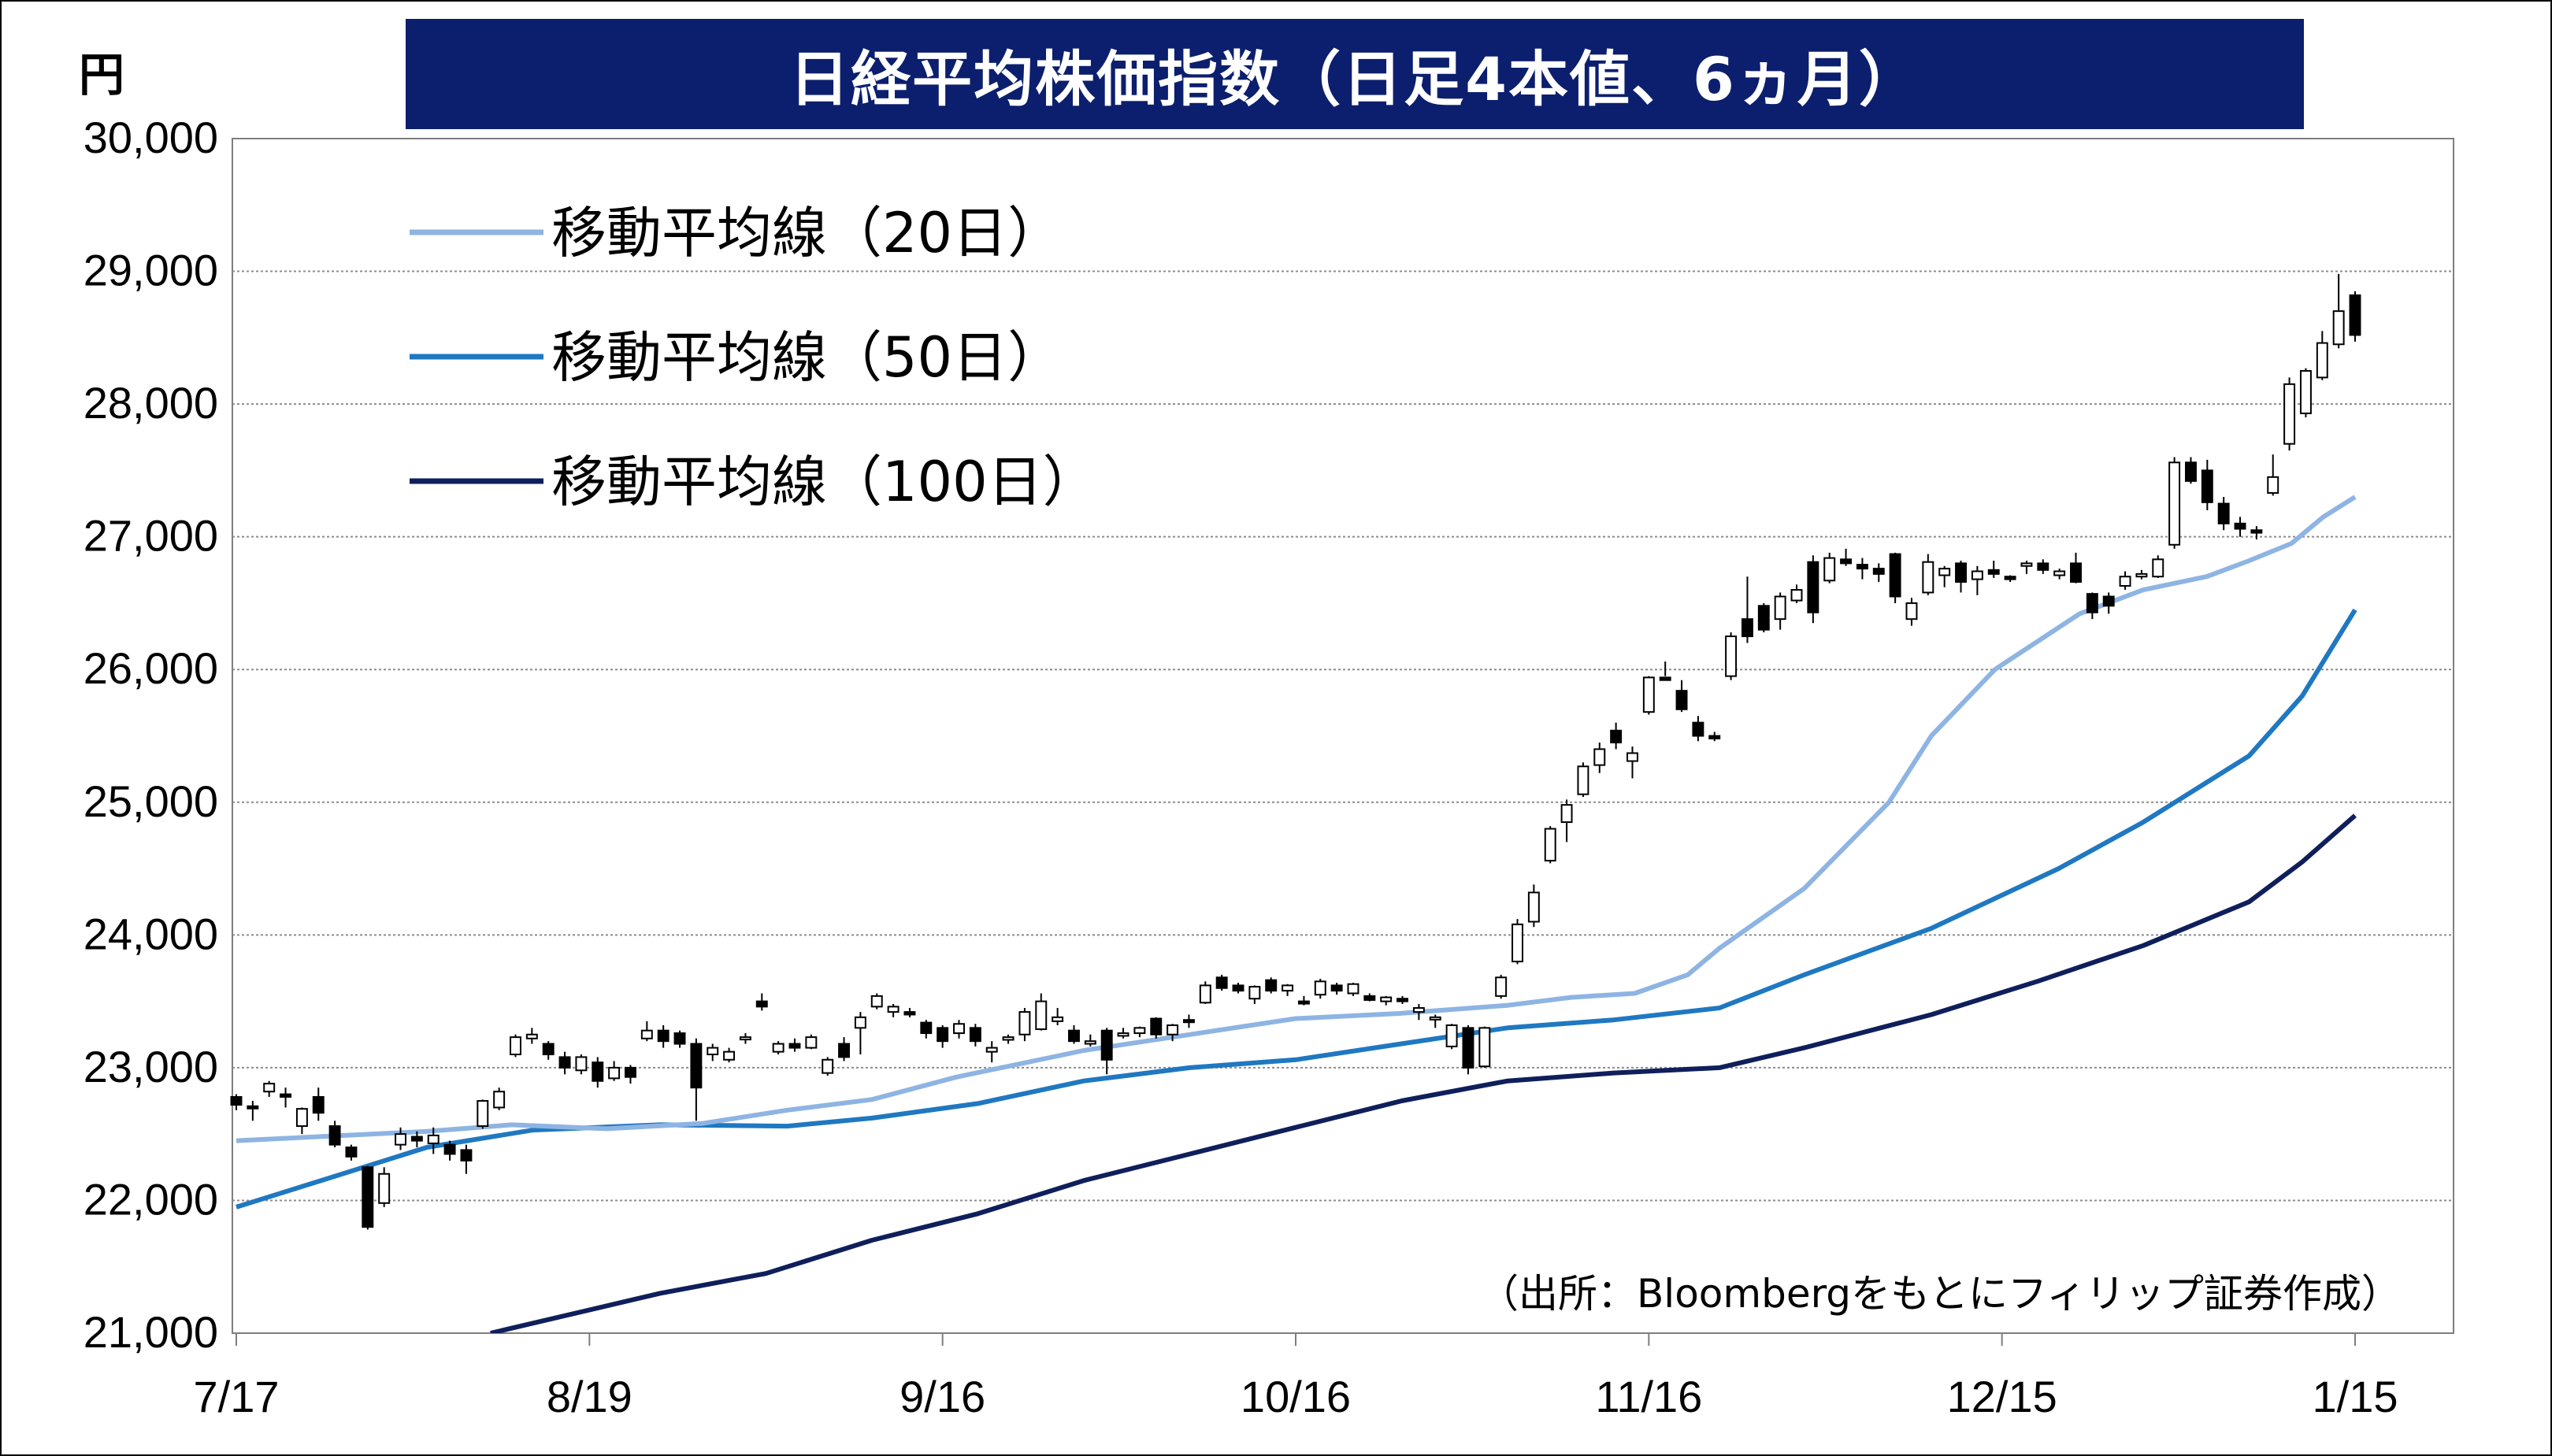  I want to click on y-axis-unit: 円, so click(101, 75).